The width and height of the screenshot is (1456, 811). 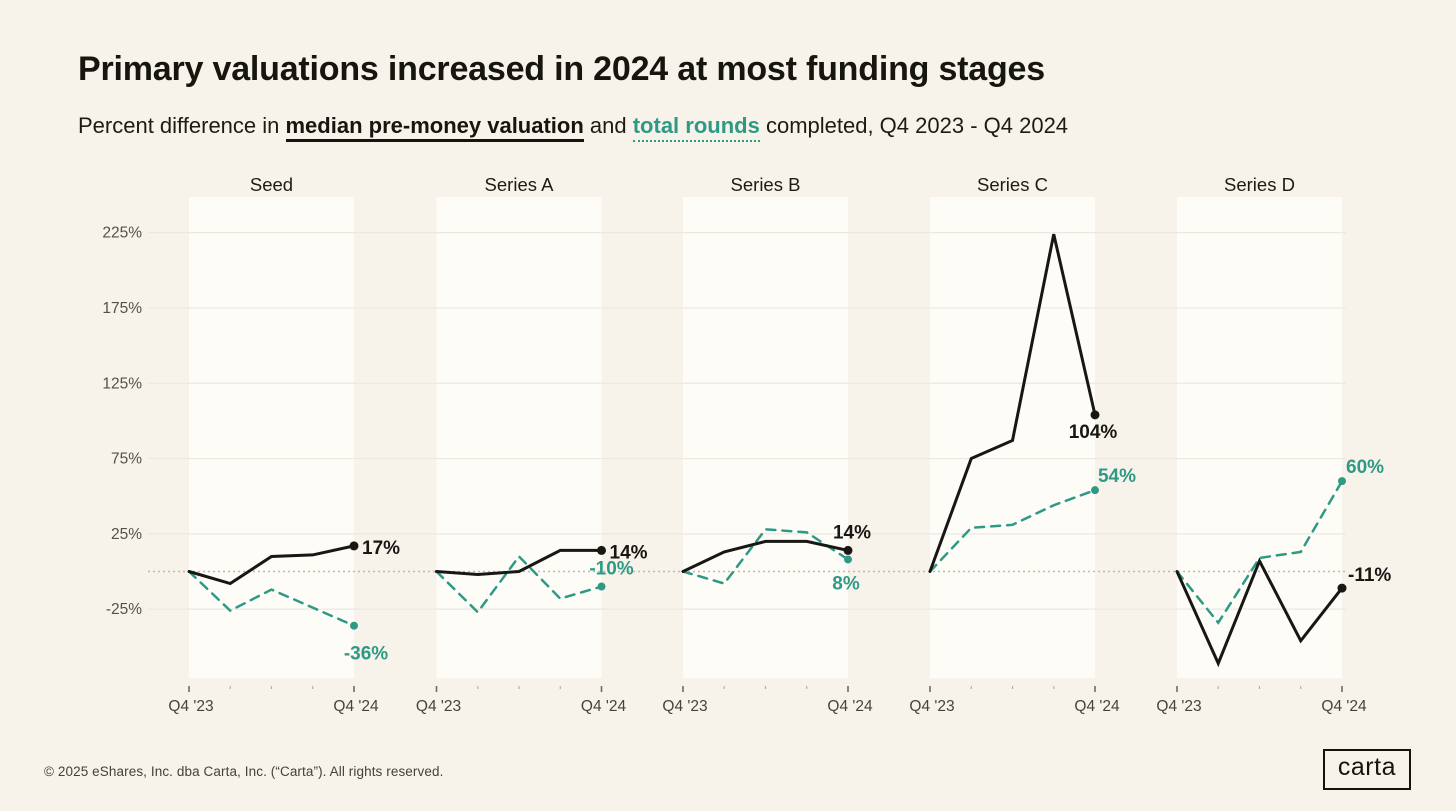 I want to click on panel-title: Series D, so click(x=1259, y=184).